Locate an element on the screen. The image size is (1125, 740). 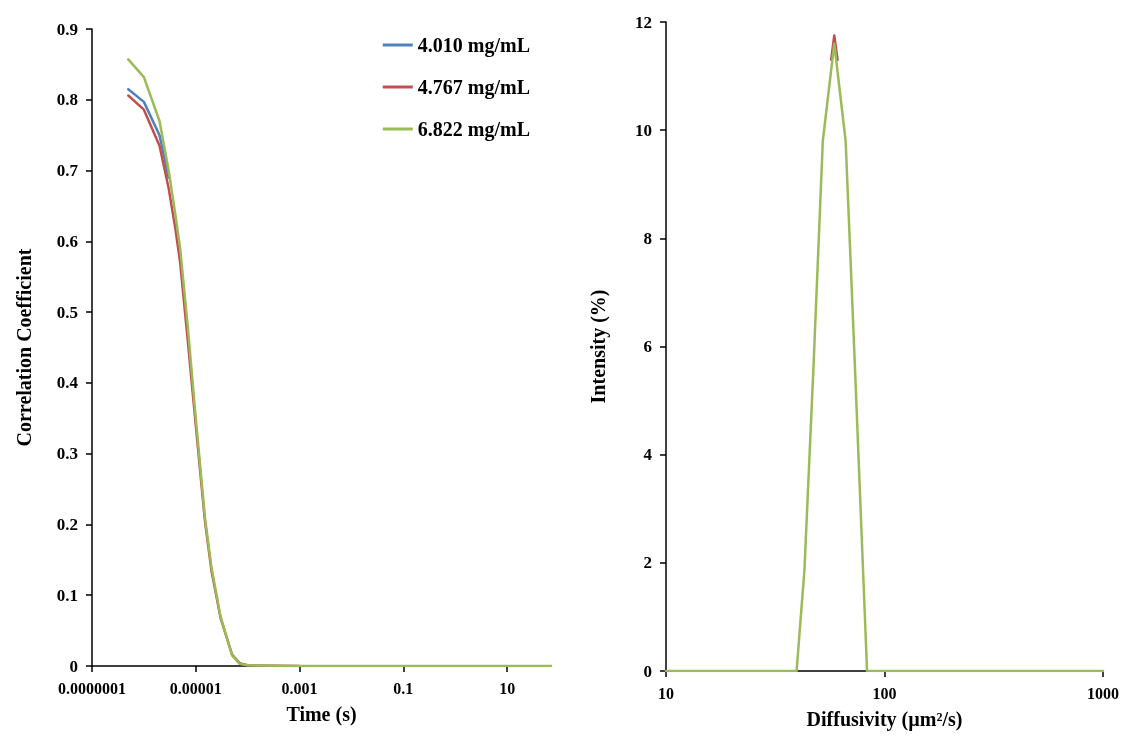
legend-label: 6.822 mg/mL is located at coordinates (473, 129).